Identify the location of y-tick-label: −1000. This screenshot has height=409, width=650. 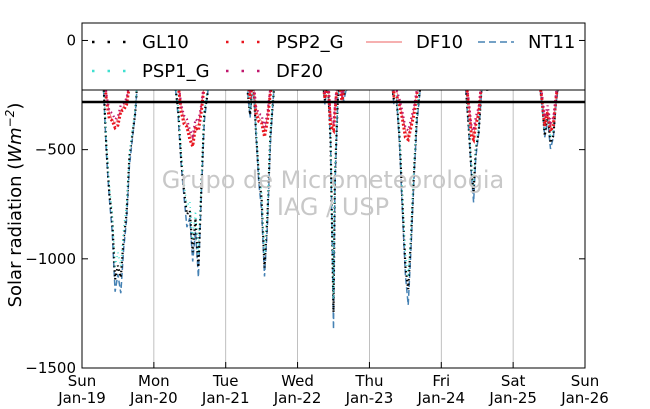
(50, 259).